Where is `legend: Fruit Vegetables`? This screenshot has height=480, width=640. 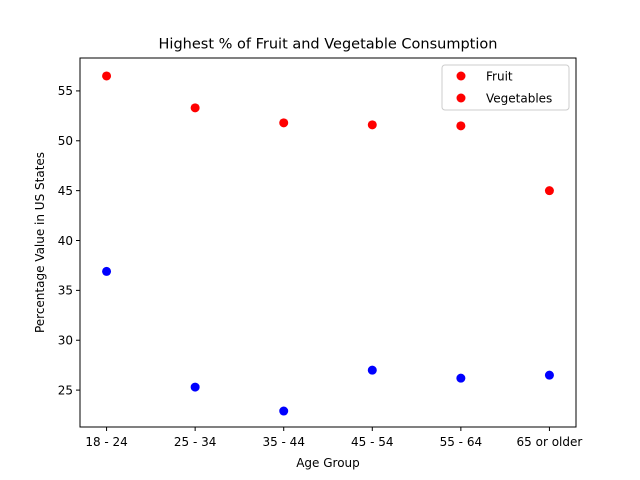
legend: Fruit Vegetables is located at coordinates (505, 87).